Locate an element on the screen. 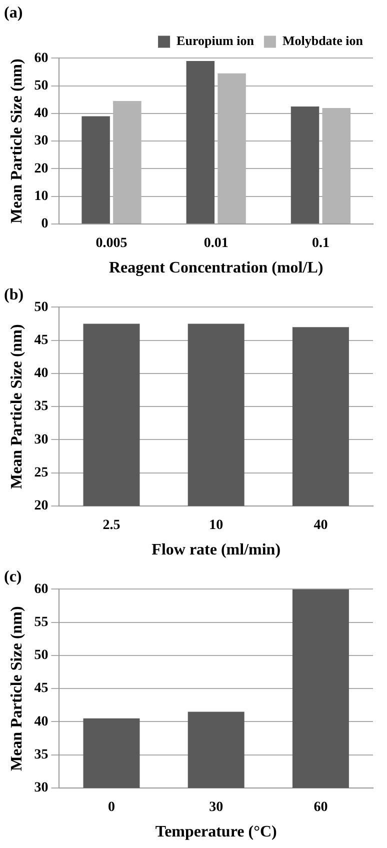 The height and width of the screenshot is (848, 387). x-tick-label: 30 is located at coordinates (216, 808).